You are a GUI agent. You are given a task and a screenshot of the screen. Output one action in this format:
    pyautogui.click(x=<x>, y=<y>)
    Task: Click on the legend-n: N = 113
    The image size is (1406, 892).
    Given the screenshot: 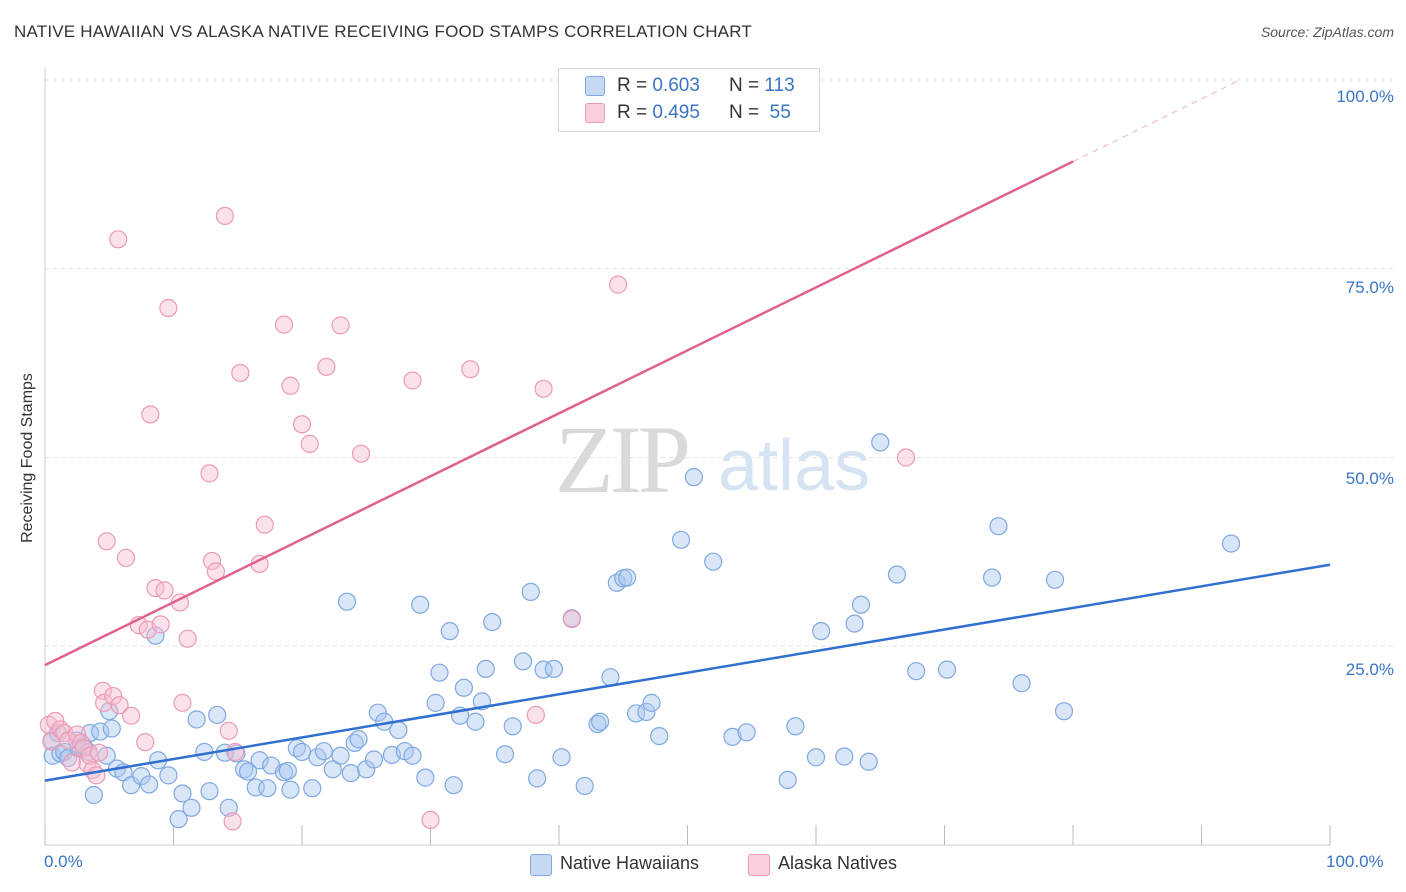 What is the action you would take?
    pyautogui.click(x=762, y=85)
    